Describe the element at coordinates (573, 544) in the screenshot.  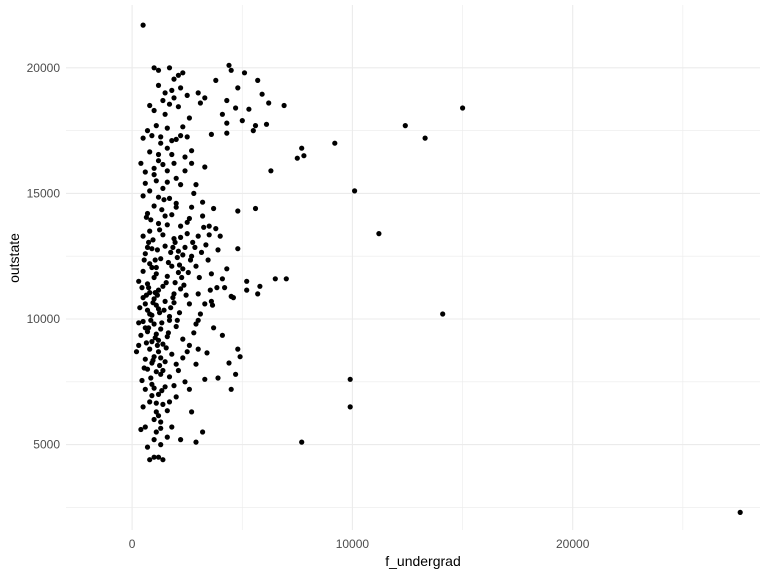
I see `x-tick-label: 20000` at that location.